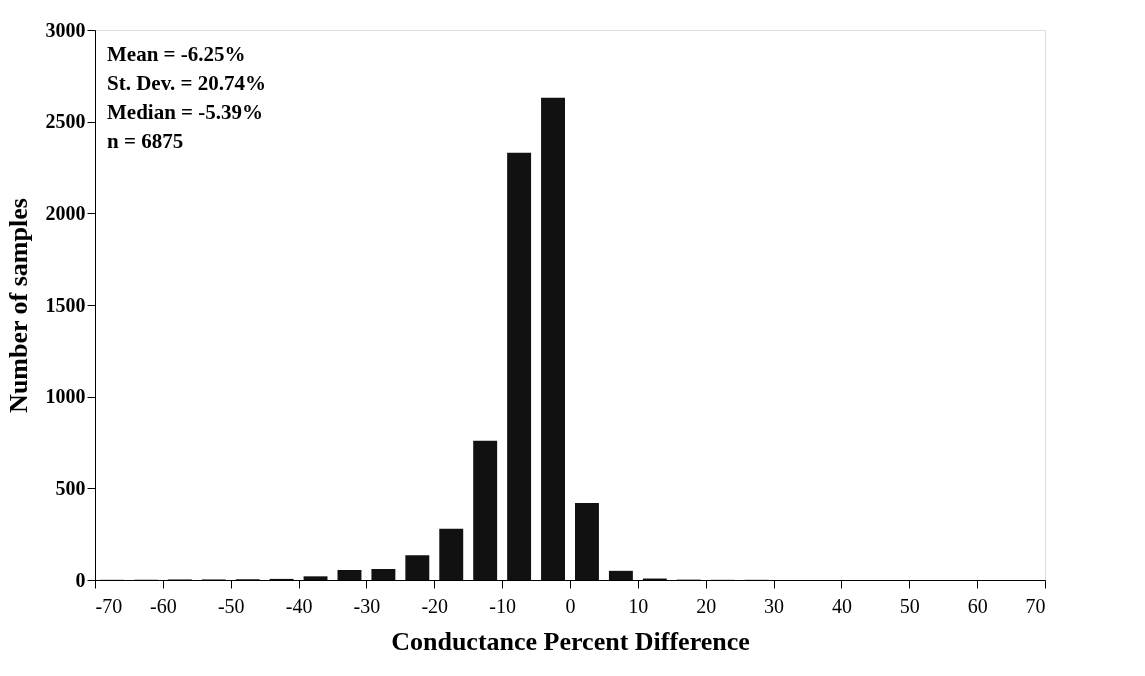 This screenshot has width=1145, height=676. What do you see at coordinates (299, 605) in the screenshot?
I see `x-tick-label: -40` at bounding box center [299, 605].